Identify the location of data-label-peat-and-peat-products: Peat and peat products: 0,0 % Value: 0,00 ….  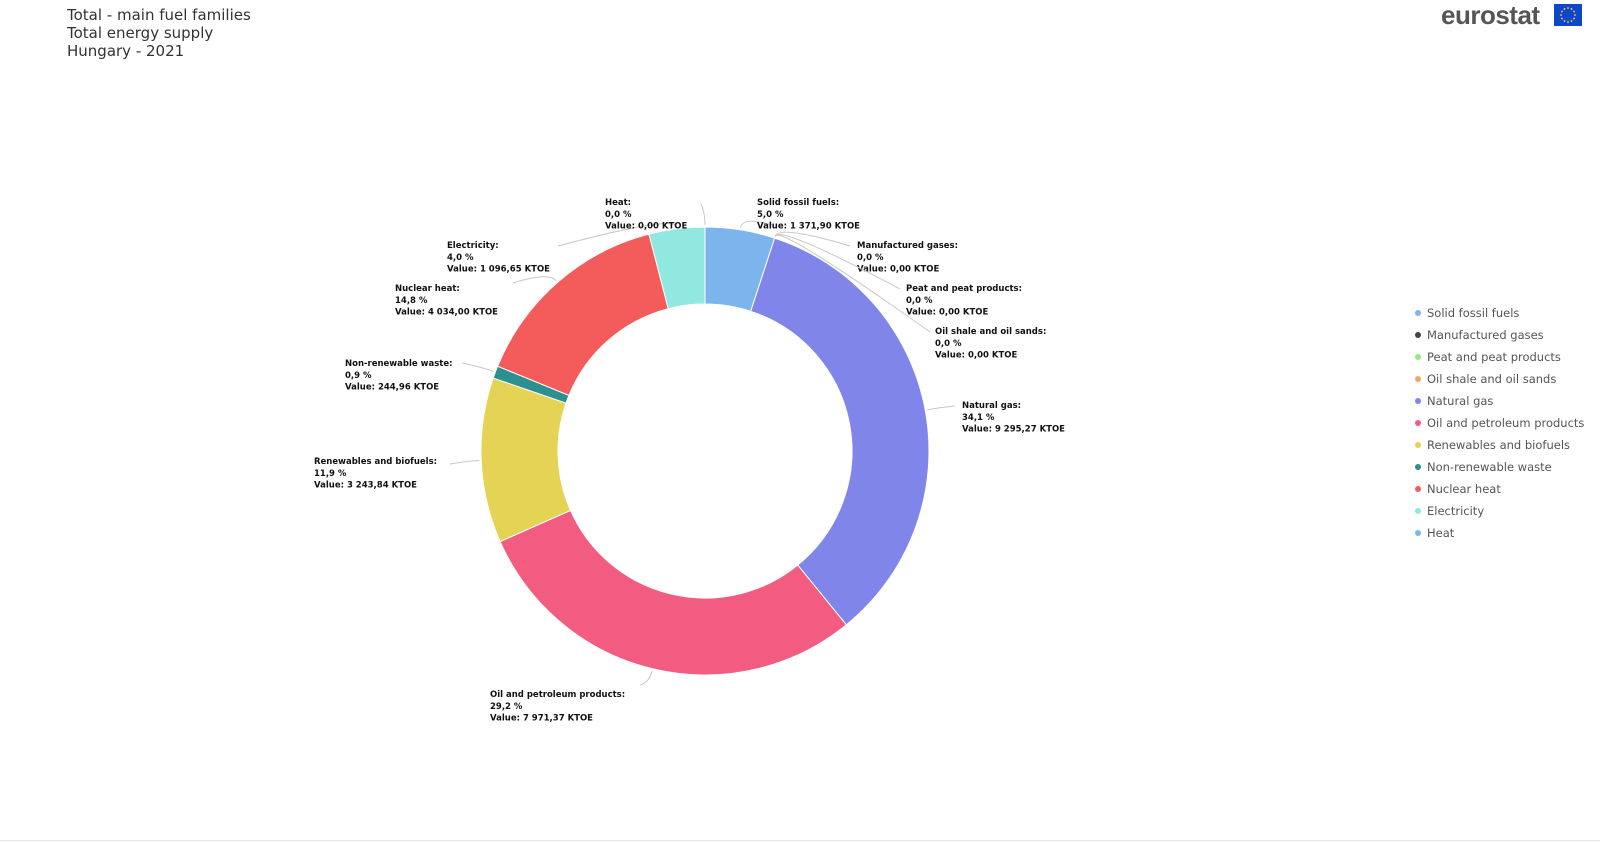
(964, 301).